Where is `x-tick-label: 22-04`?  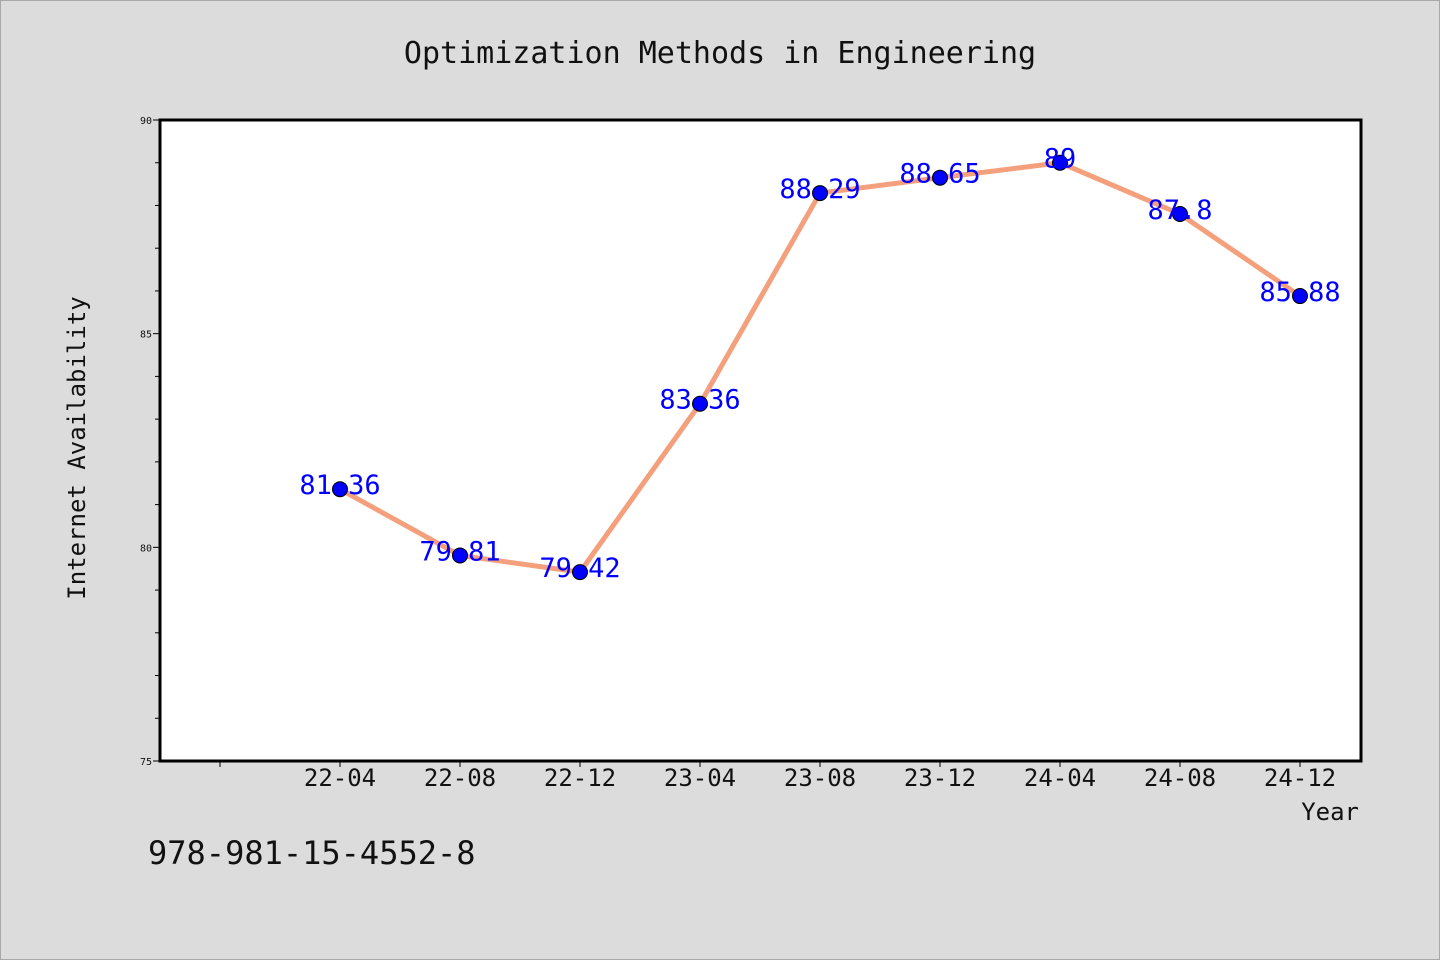
x-tick-label: 22-04 is located at coordinates (340, 778).